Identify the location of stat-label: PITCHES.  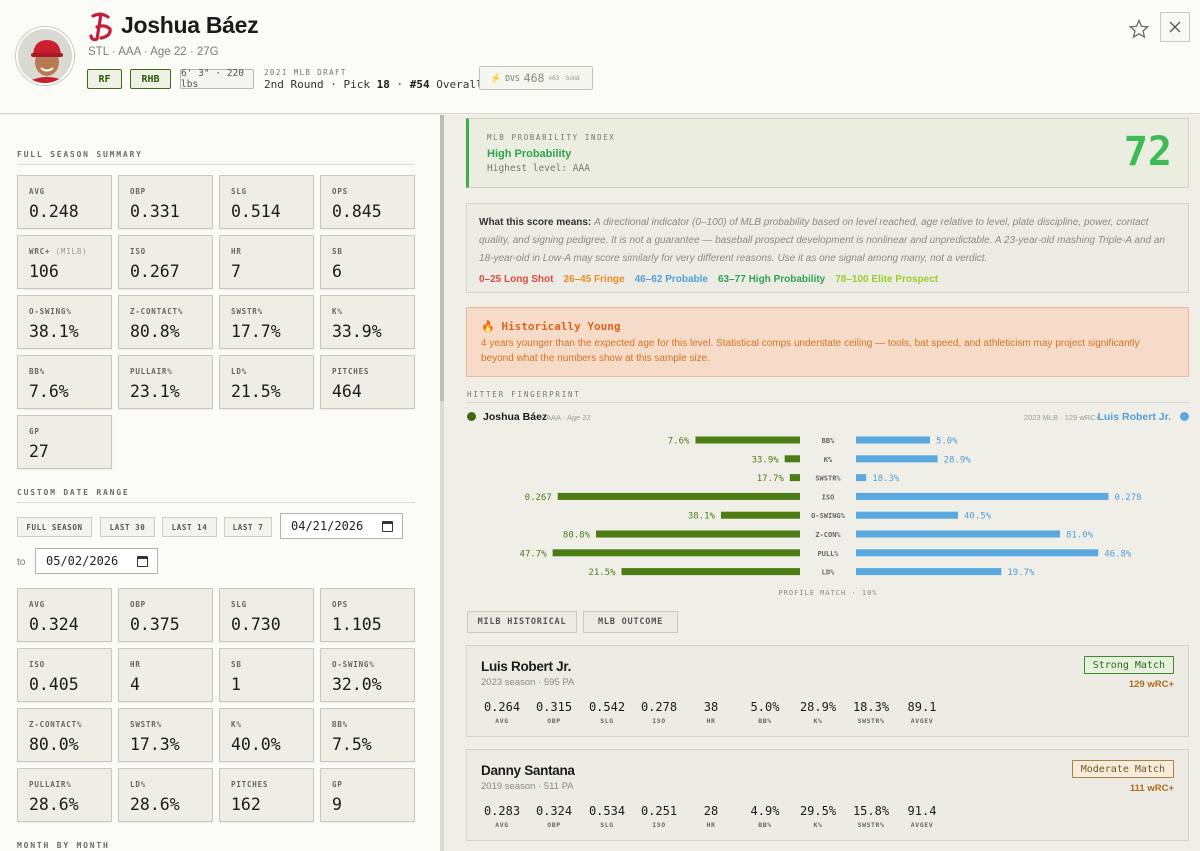
(350, 371).